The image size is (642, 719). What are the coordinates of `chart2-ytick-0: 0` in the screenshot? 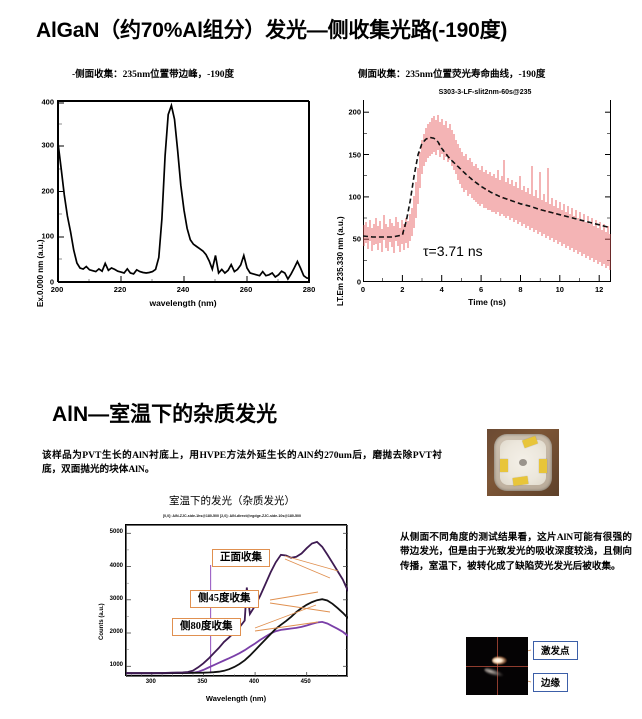 It's located at (358, 281).